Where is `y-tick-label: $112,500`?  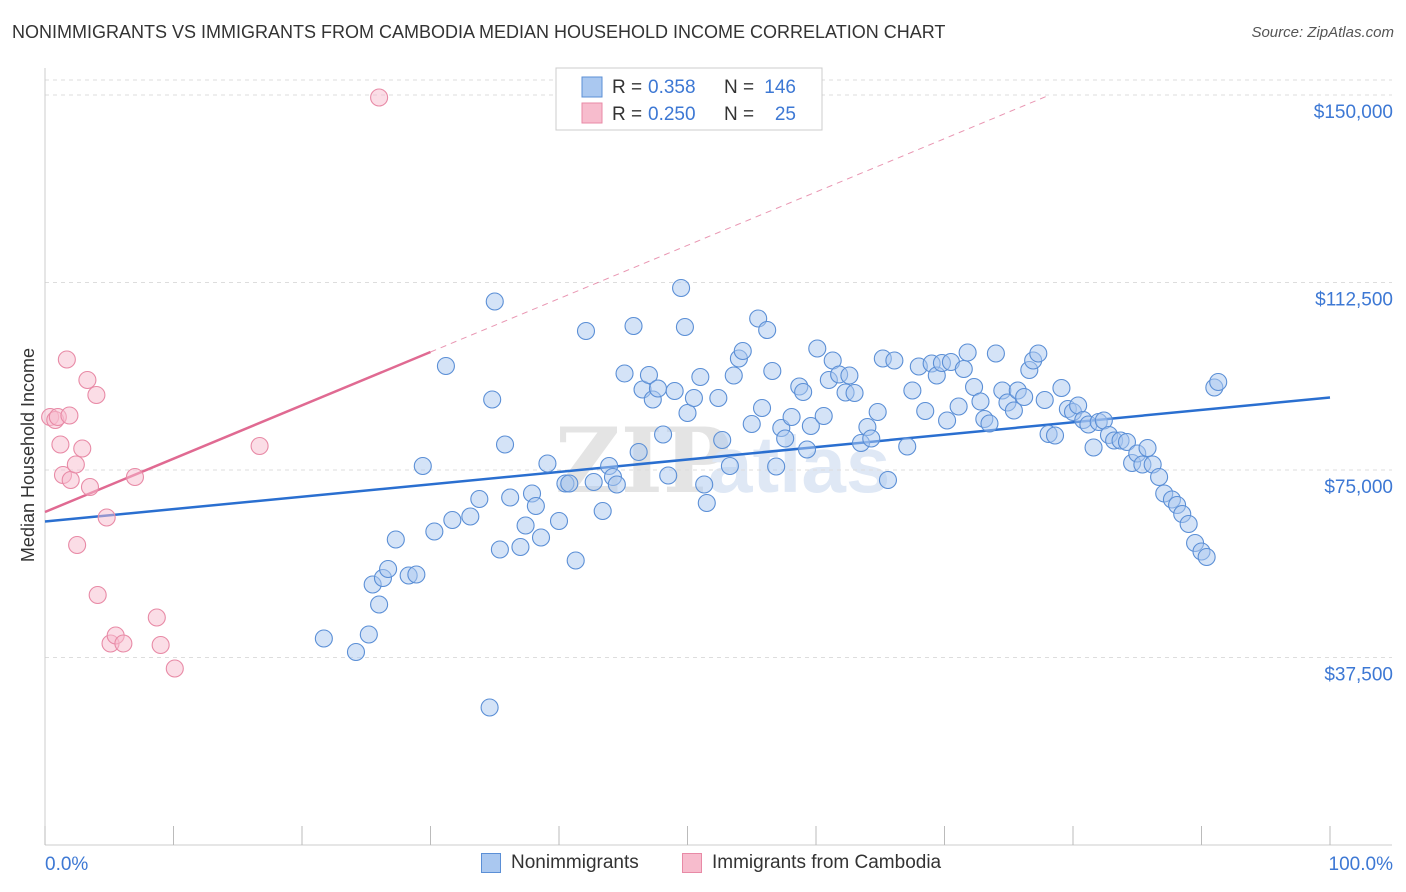 y-tick-label: $112,500 is located at coordinates (1354, 300).